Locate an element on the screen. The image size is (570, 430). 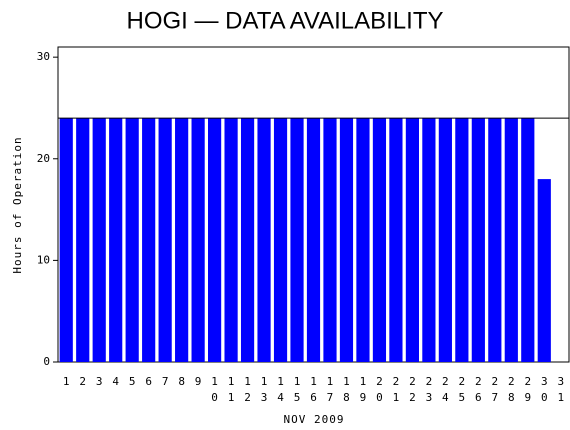
x-tick-label: 4 is located at coordinates (115, 381).